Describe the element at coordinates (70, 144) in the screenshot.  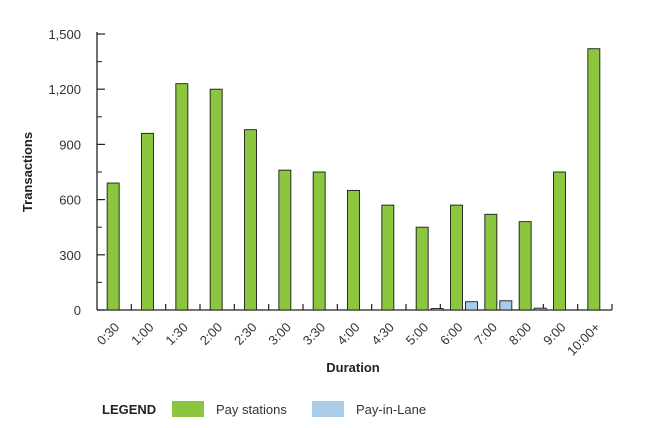
I see `y-tick-label: 900` at that location.